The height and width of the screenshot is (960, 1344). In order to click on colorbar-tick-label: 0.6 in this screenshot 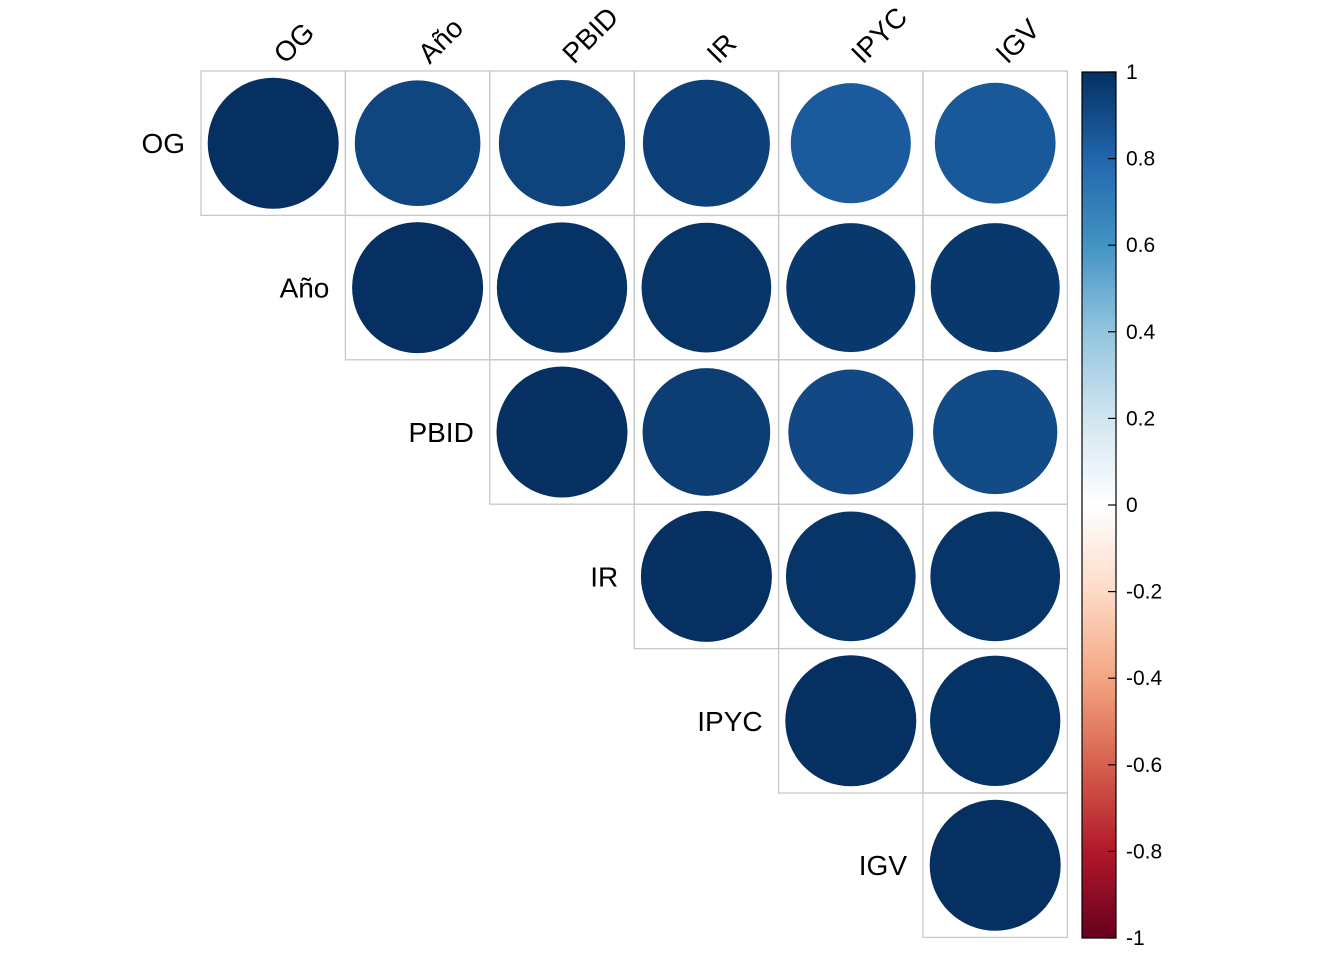, I will do `click(1140, 245)`.